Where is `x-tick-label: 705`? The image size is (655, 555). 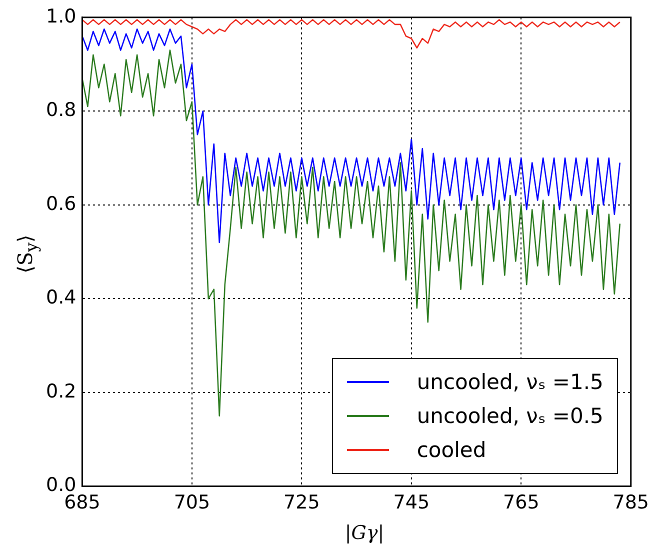
x-tick-label: 705 is located at coordinates (192, 503).